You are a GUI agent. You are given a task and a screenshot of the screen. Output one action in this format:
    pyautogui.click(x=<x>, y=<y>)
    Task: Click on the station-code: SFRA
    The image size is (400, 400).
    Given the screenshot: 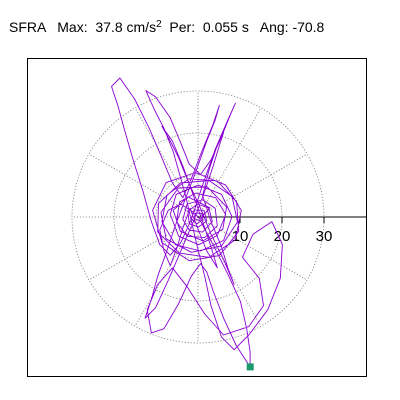 What is the action you would take?
    pyautogui.click(x=27, y=27)
    